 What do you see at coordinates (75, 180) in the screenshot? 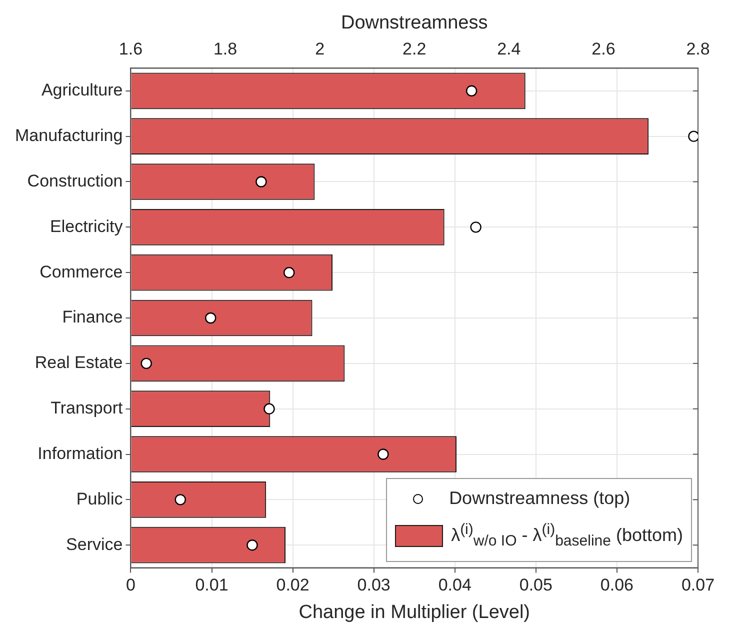
I see `y-tick-label: Construction` at bounding box center [75, 180].